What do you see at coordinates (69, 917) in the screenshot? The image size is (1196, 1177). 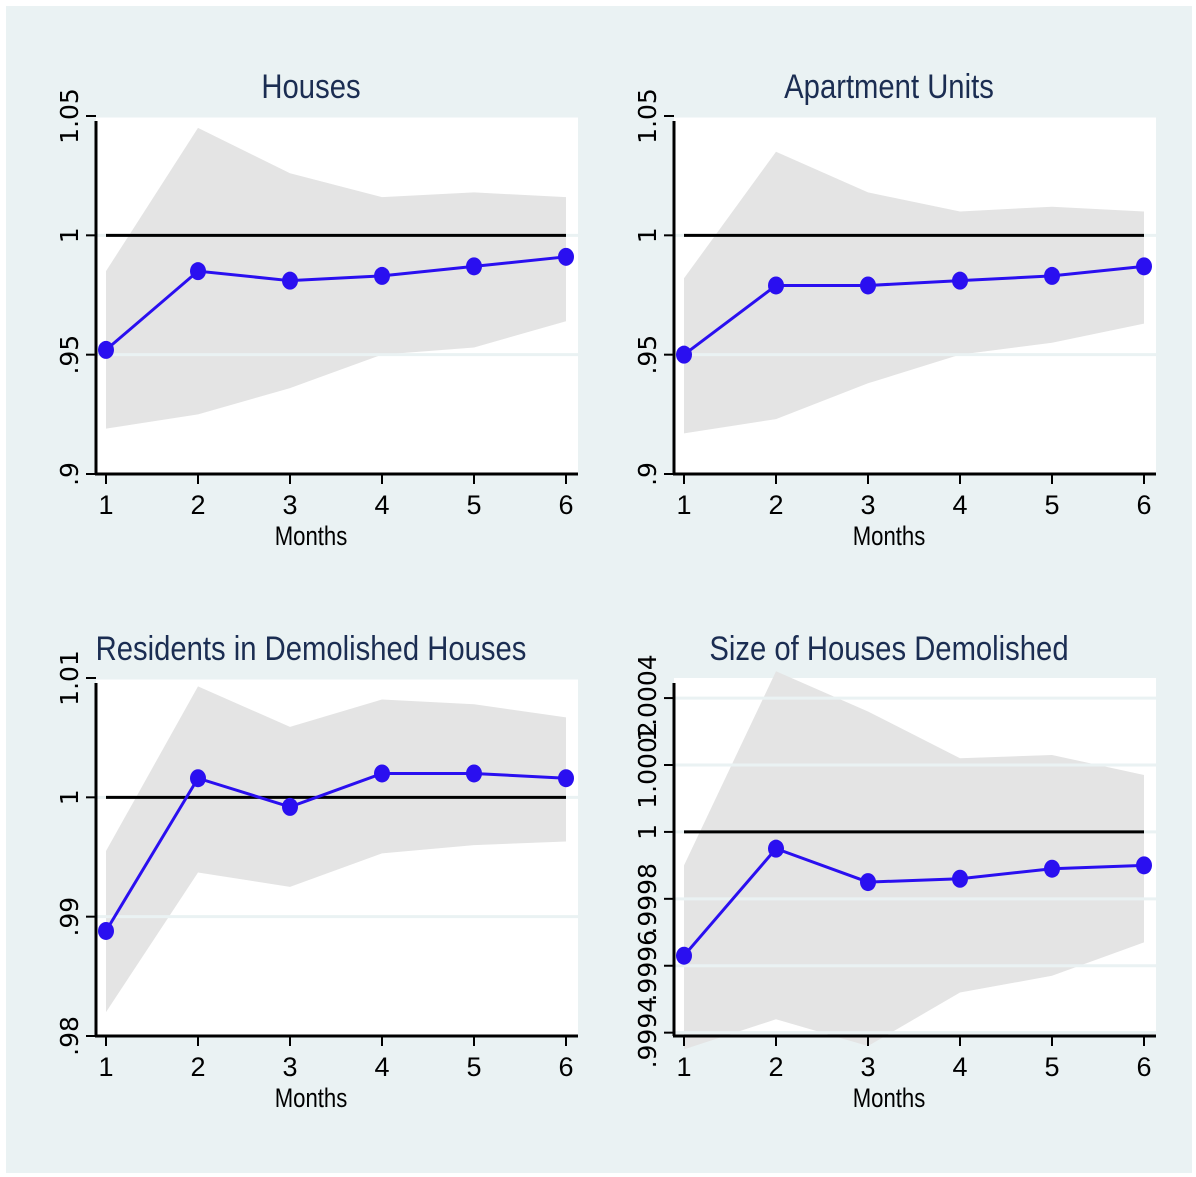 I see `y-tick-label: .99` at bounding box center [69, 917].